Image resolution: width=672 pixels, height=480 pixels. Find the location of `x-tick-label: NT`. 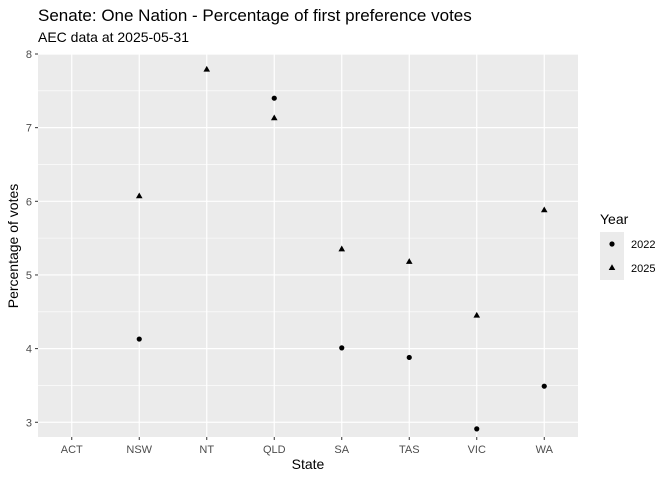

x-tick-label: NT is located at coordinates (206, 450).